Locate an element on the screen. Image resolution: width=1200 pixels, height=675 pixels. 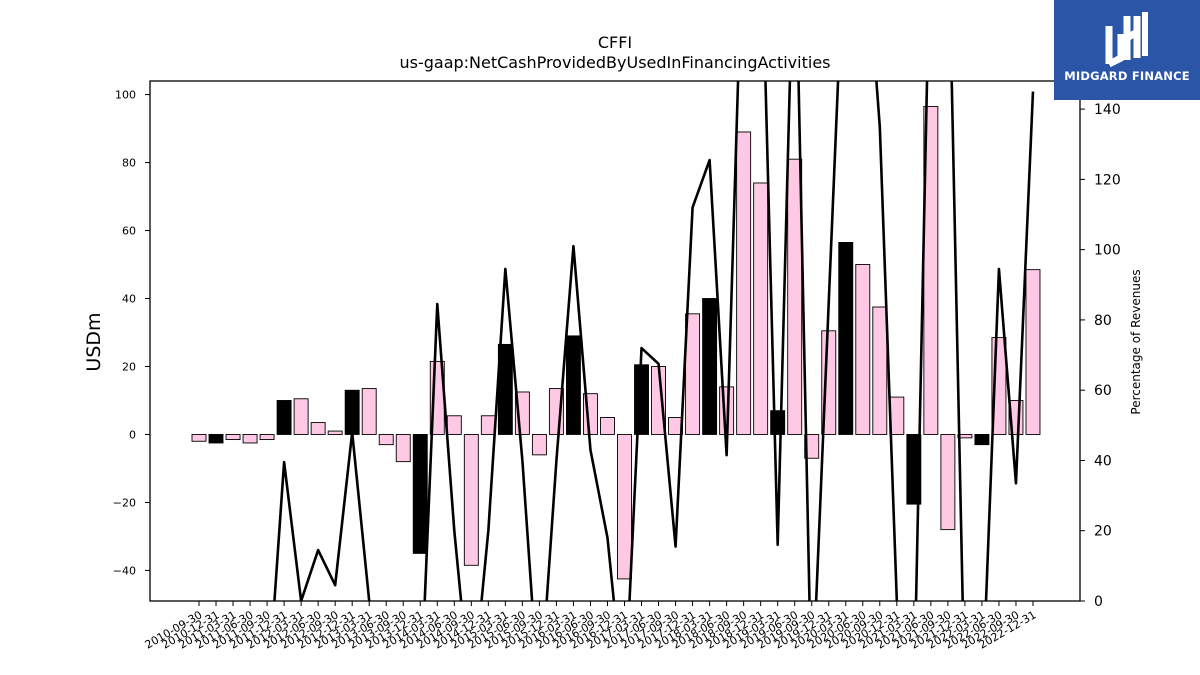
y-tick-label: 20 is located at coordinates (129, 366).